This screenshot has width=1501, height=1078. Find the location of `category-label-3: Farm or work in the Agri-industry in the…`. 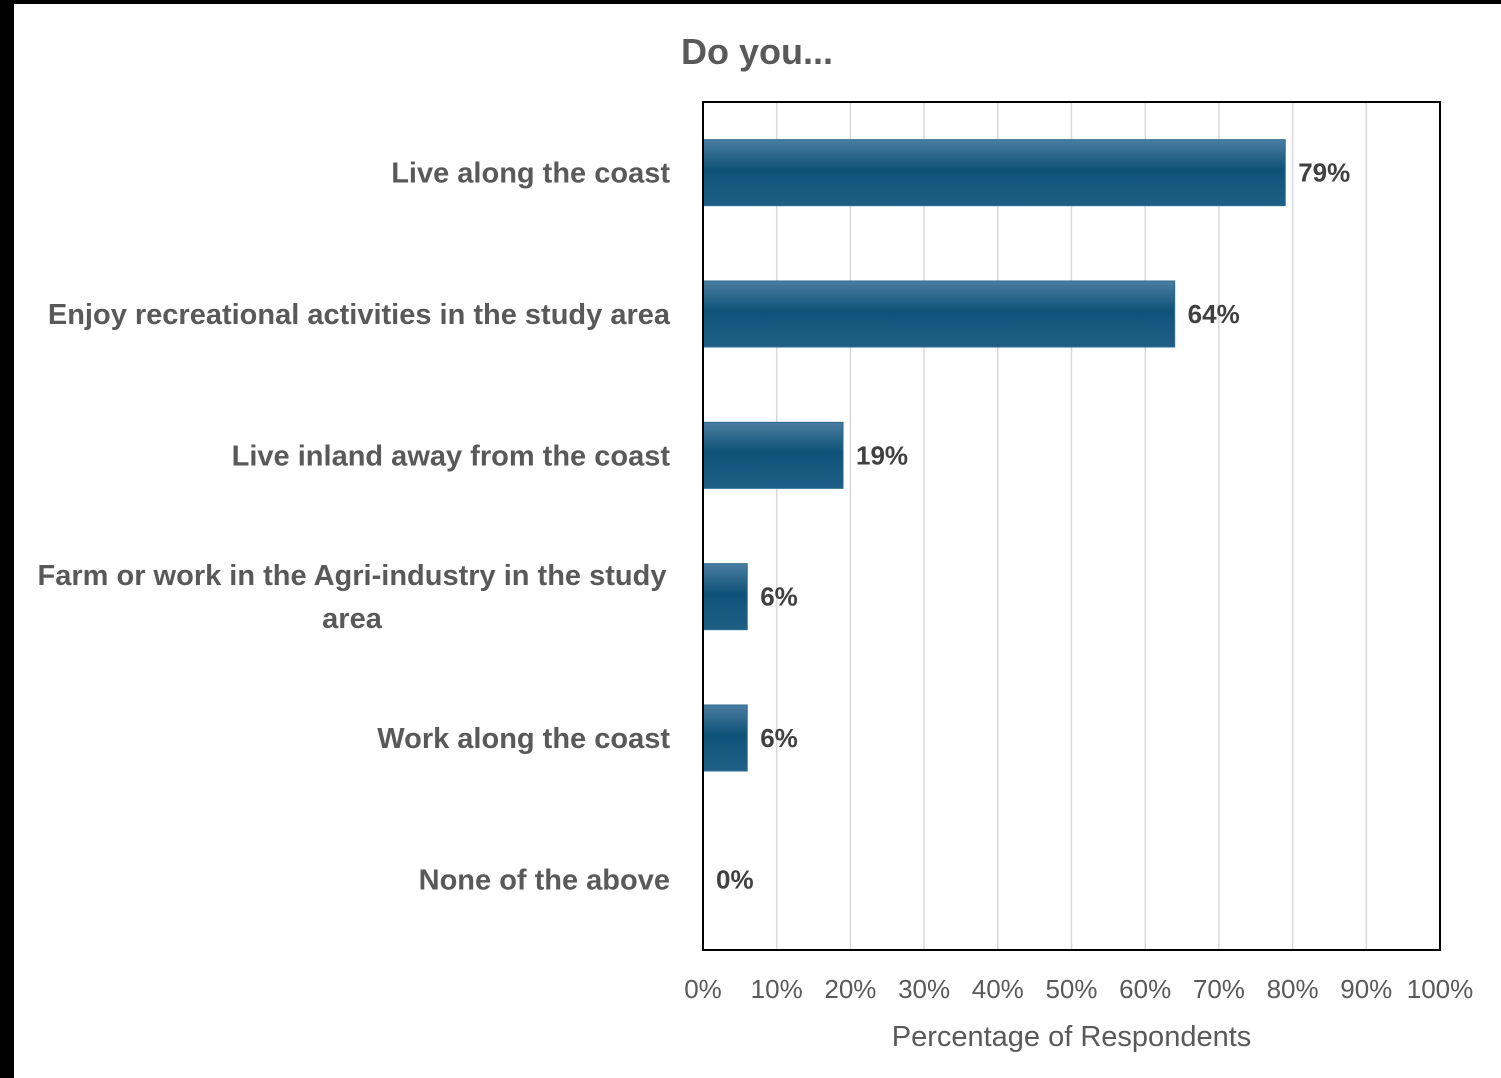

category-label-3: Farm or work in the Agri-industry in the… is located at coordinates (352, 597).